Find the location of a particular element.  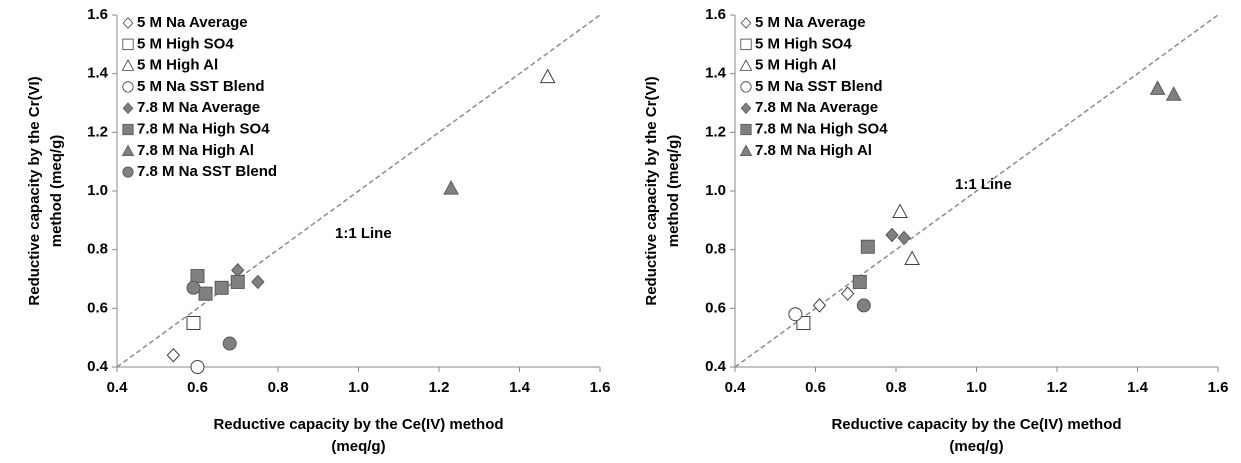

legend-label: 7.8 M Na SST Blend is located at coordinates (207, 171).